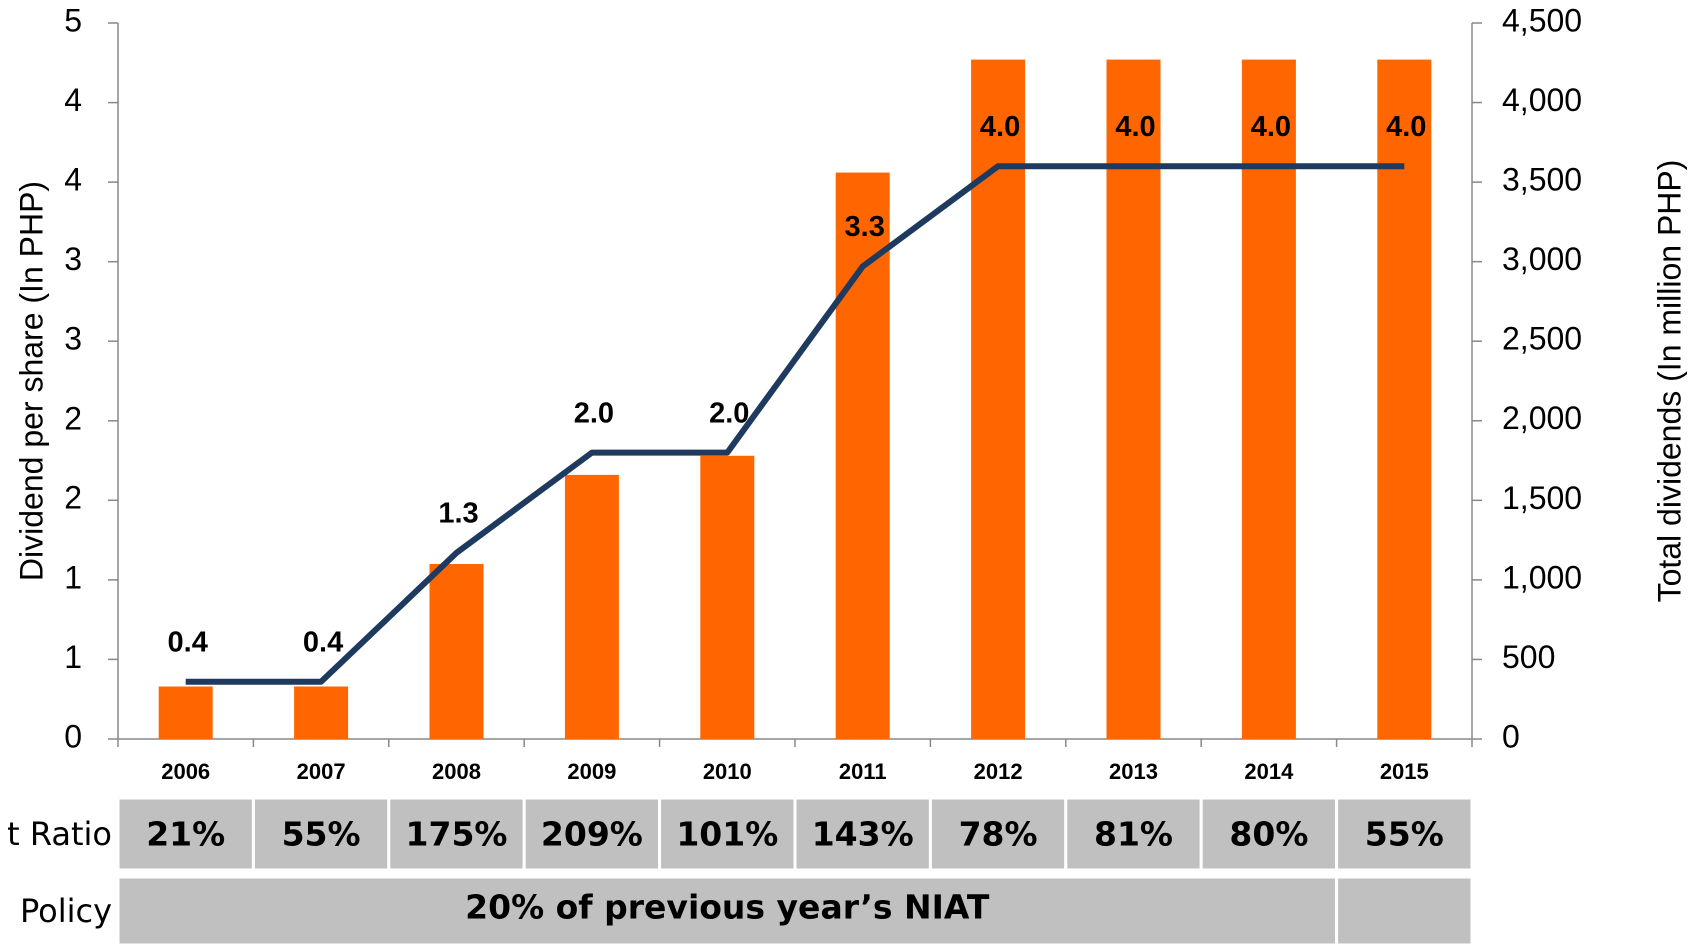 The height and width of the screenshot is (945, 1702). I want to click on x-tick-label: 2009, so click(591, 771).